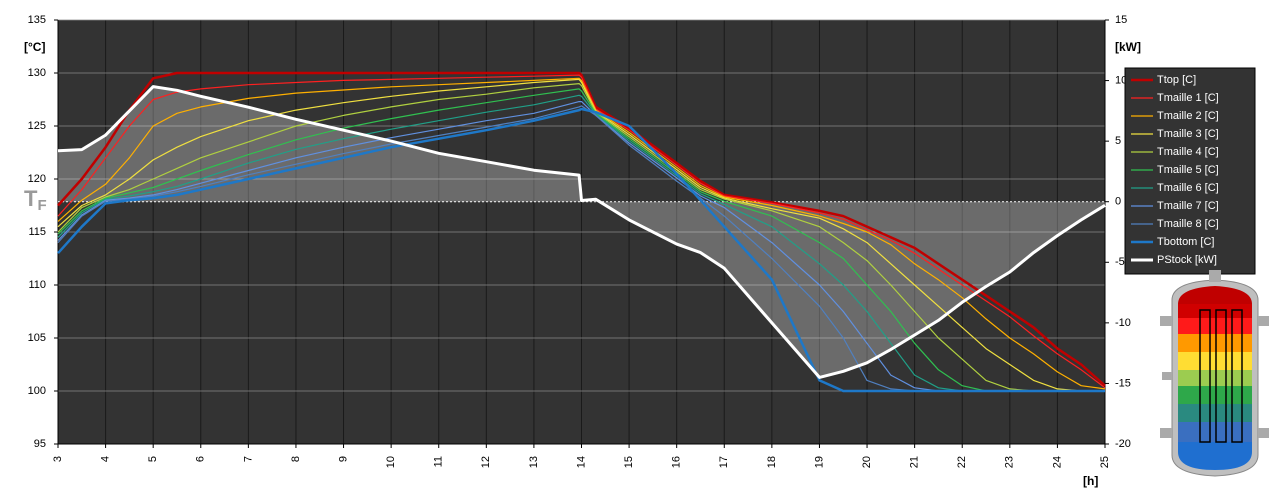 The height and width of the screenshot is (492, 1269). I want to click on zero-label-main: T, so click(31, 198).